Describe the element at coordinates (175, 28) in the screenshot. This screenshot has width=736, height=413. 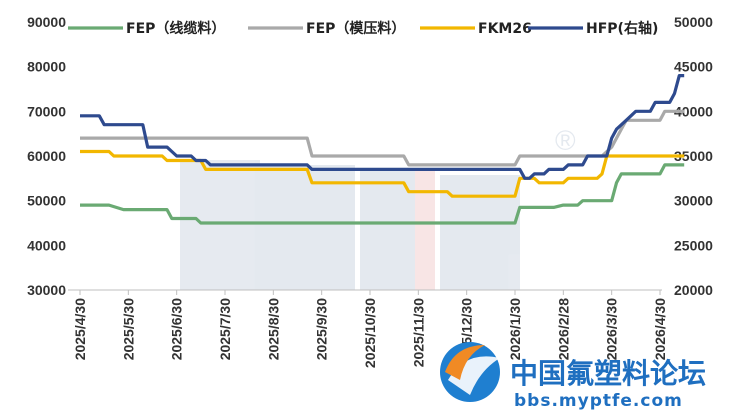
I see `legend-label: FEP（线缆料）` at that location.